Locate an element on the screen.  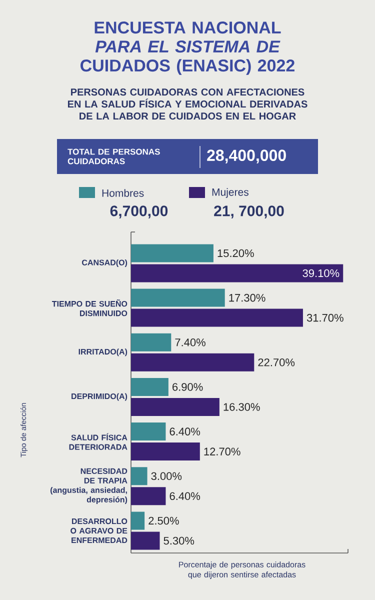
data-label: 5.30% is located at coordinates (179, 540).